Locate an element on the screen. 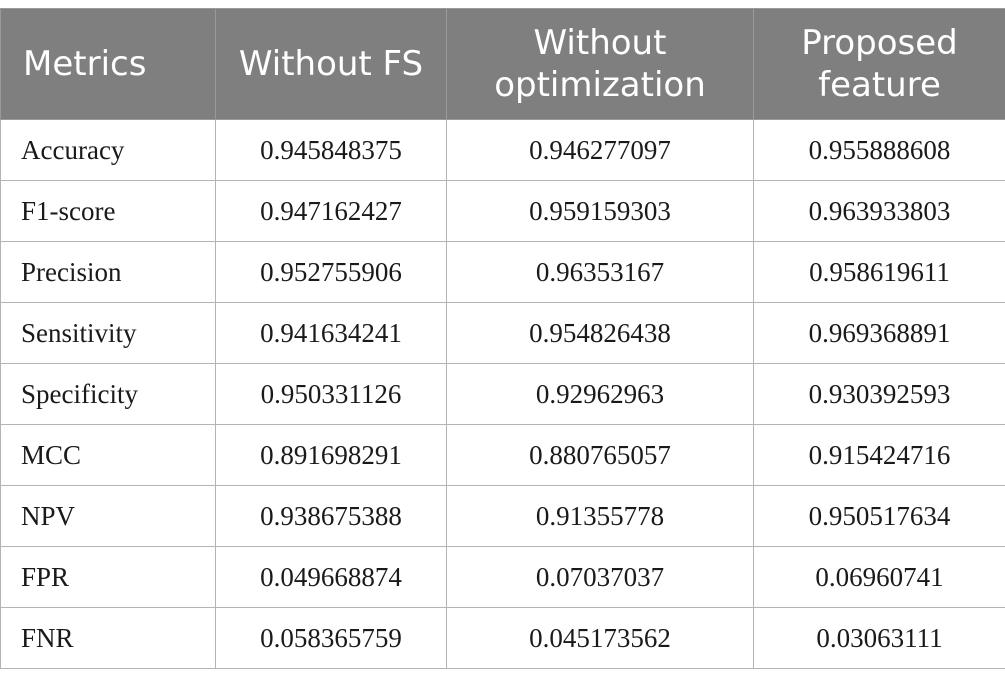 The image size is (1005, 689). value-proposed-feature: 0.969368891 is located at coordinates (879, 333).